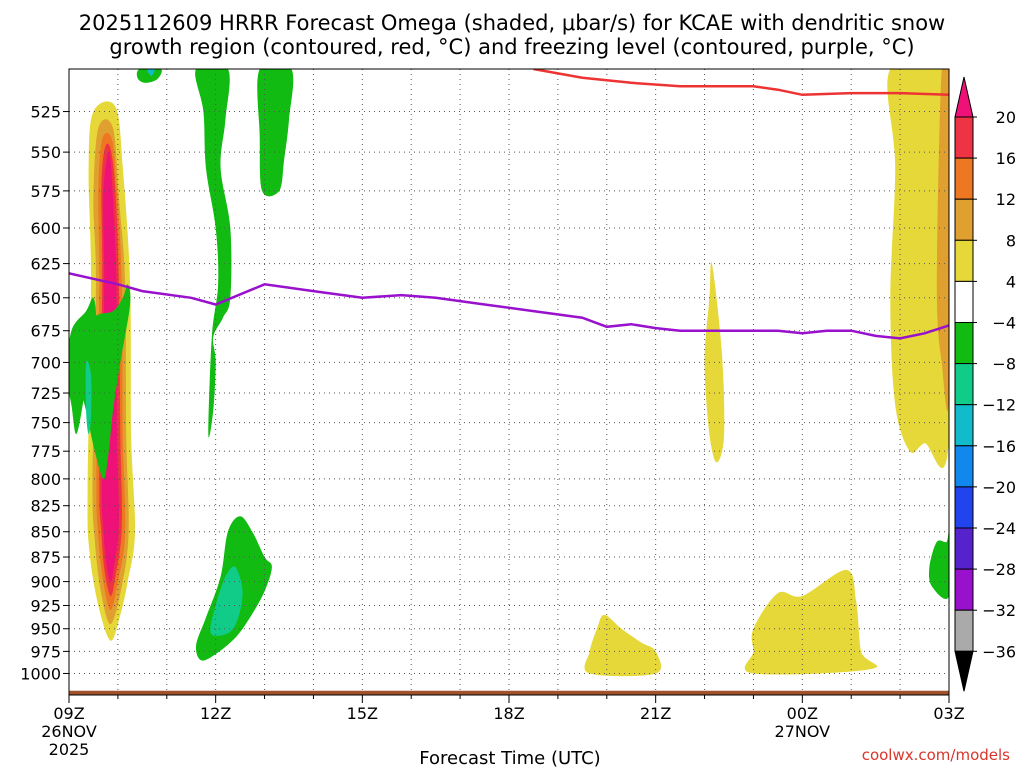 The image size is (1024, 768). Describe the element at coordinates (1006, 158) in the screenshot. I see `colorbar-label: 16` at that location.